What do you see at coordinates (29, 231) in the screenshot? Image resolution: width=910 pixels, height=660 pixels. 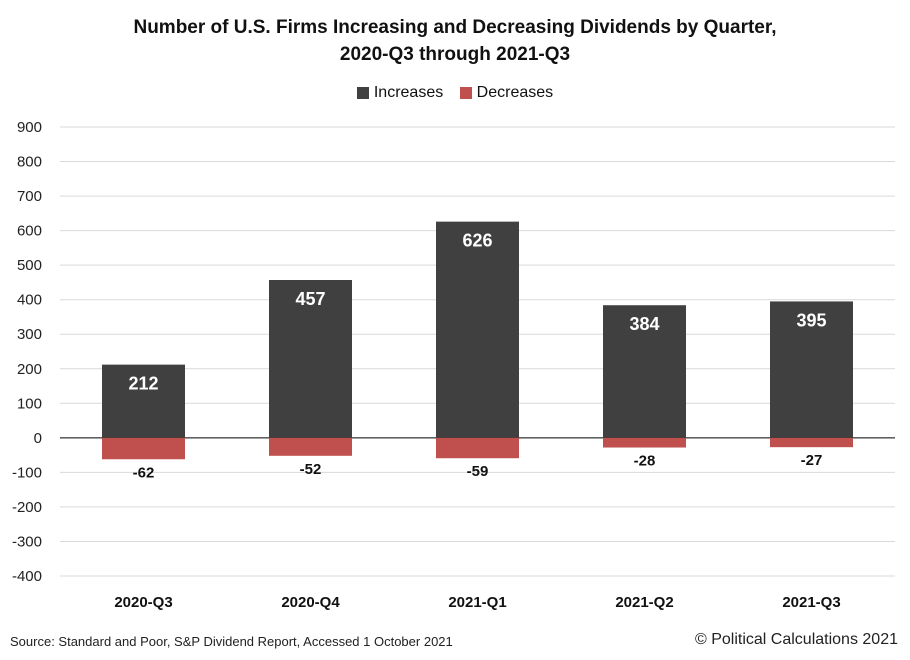 I see `y-tick-label: 600` at bounding box center [29, 231].